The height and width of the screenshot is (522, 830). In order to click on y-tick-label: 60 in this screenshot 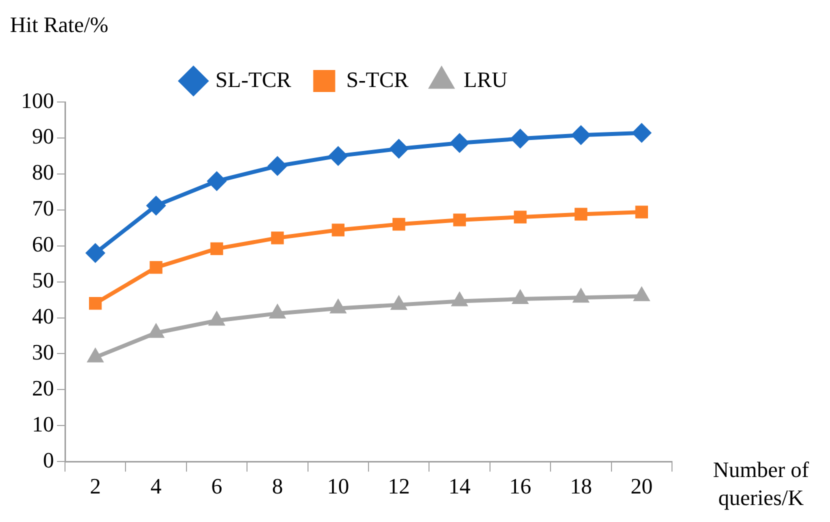, I will do `click(43, 244)`.